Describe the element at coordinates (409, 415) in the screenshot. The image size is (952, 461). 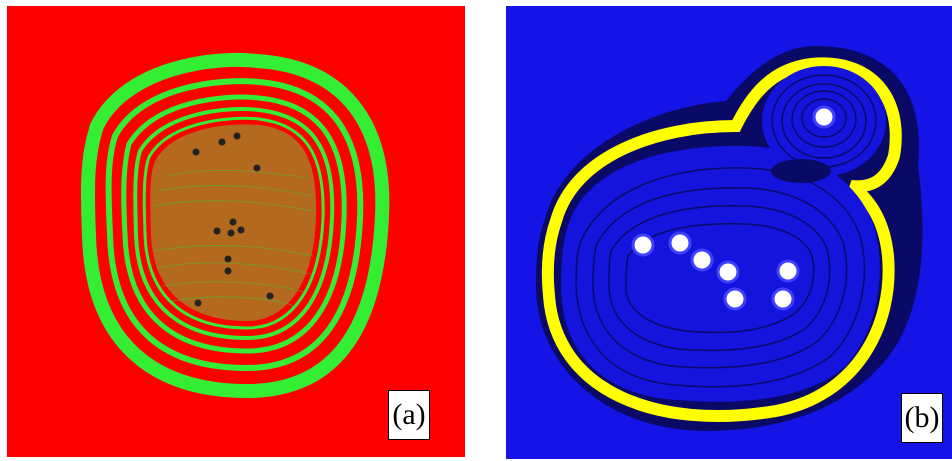
I see `panel-a-label: (a)` at that location.